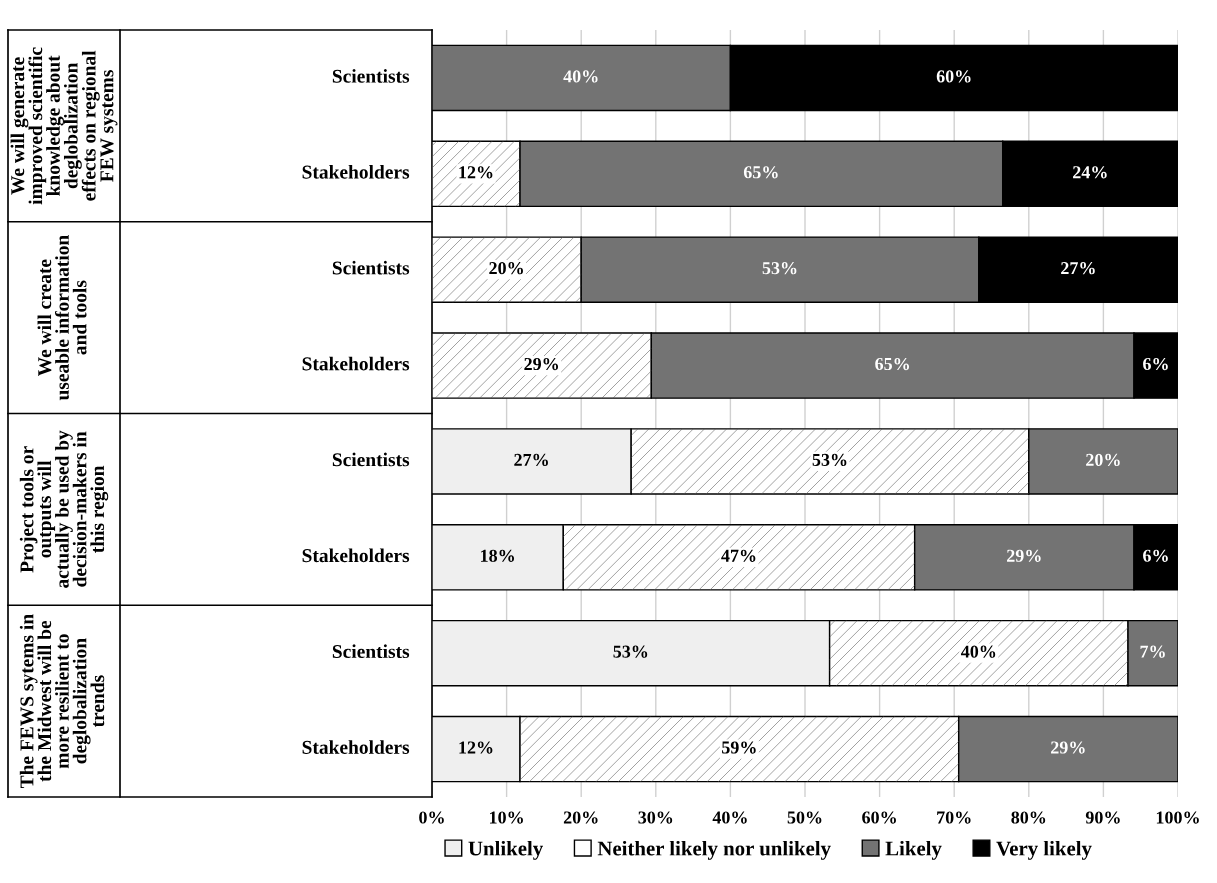 This screenshot has width=1217, height=883. Describe the element at coordinates (580, 817) in the screenshot. I see `x-tick-label: 20%` at that location.